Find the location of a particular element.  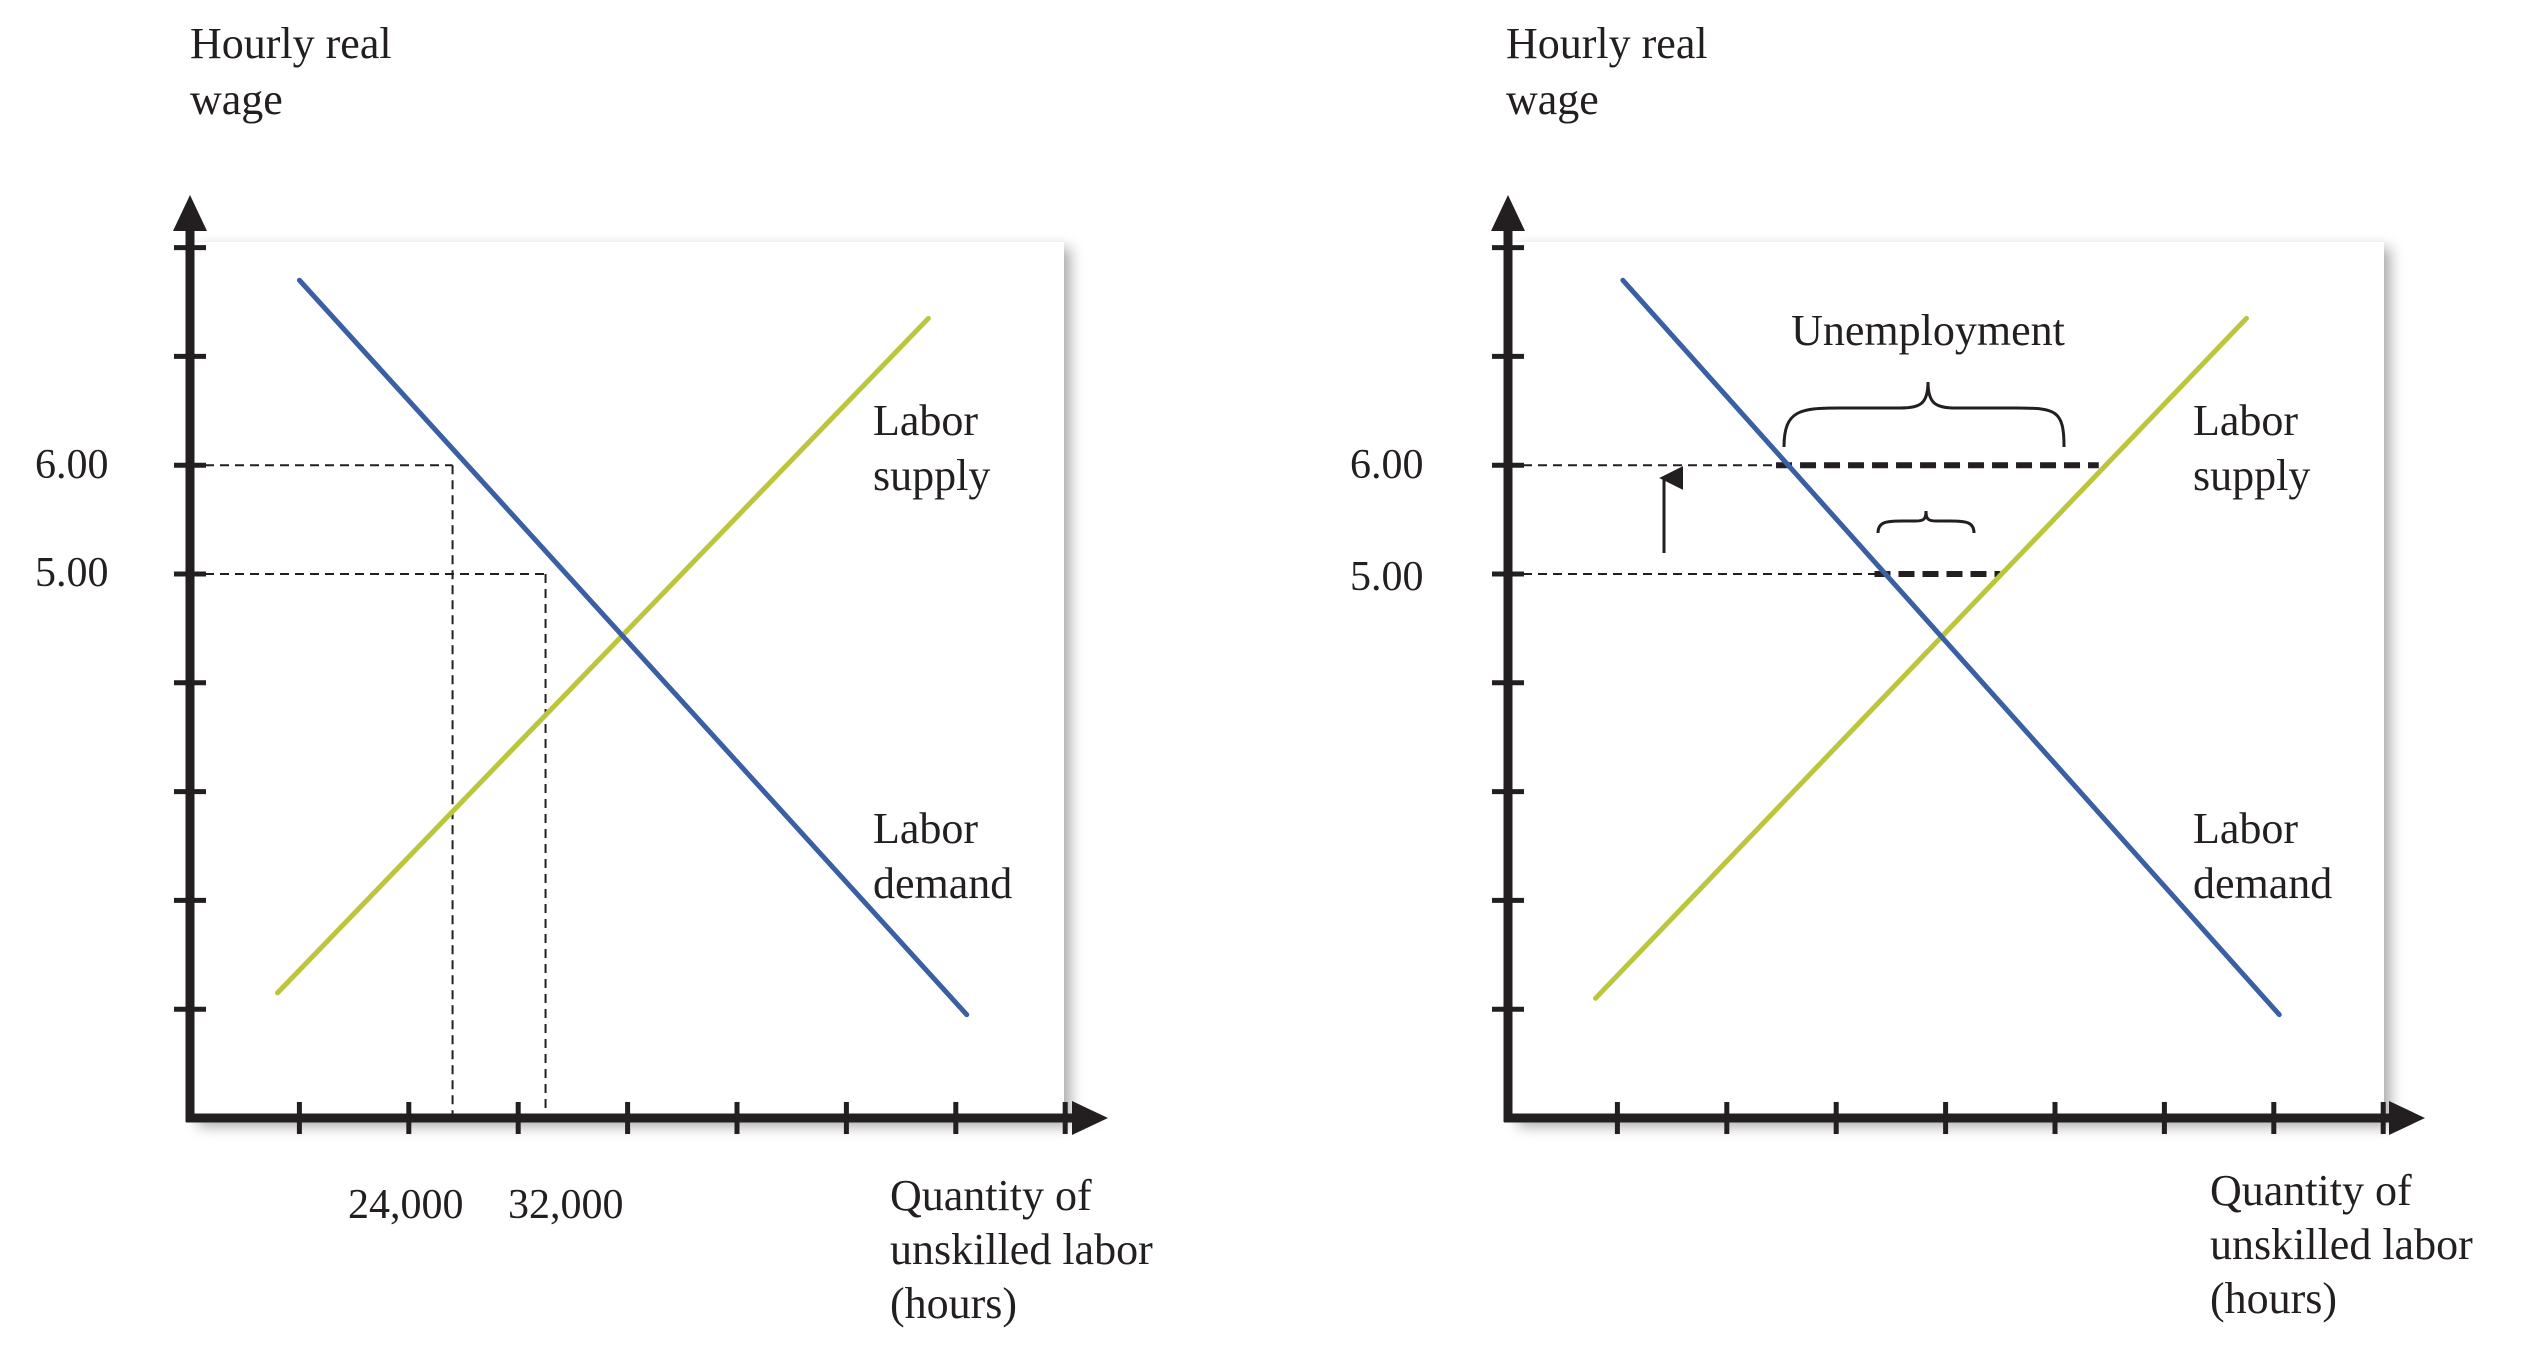

right-x-axis-label-line-1: Quantity of is located at coordinates (2311, 1190).